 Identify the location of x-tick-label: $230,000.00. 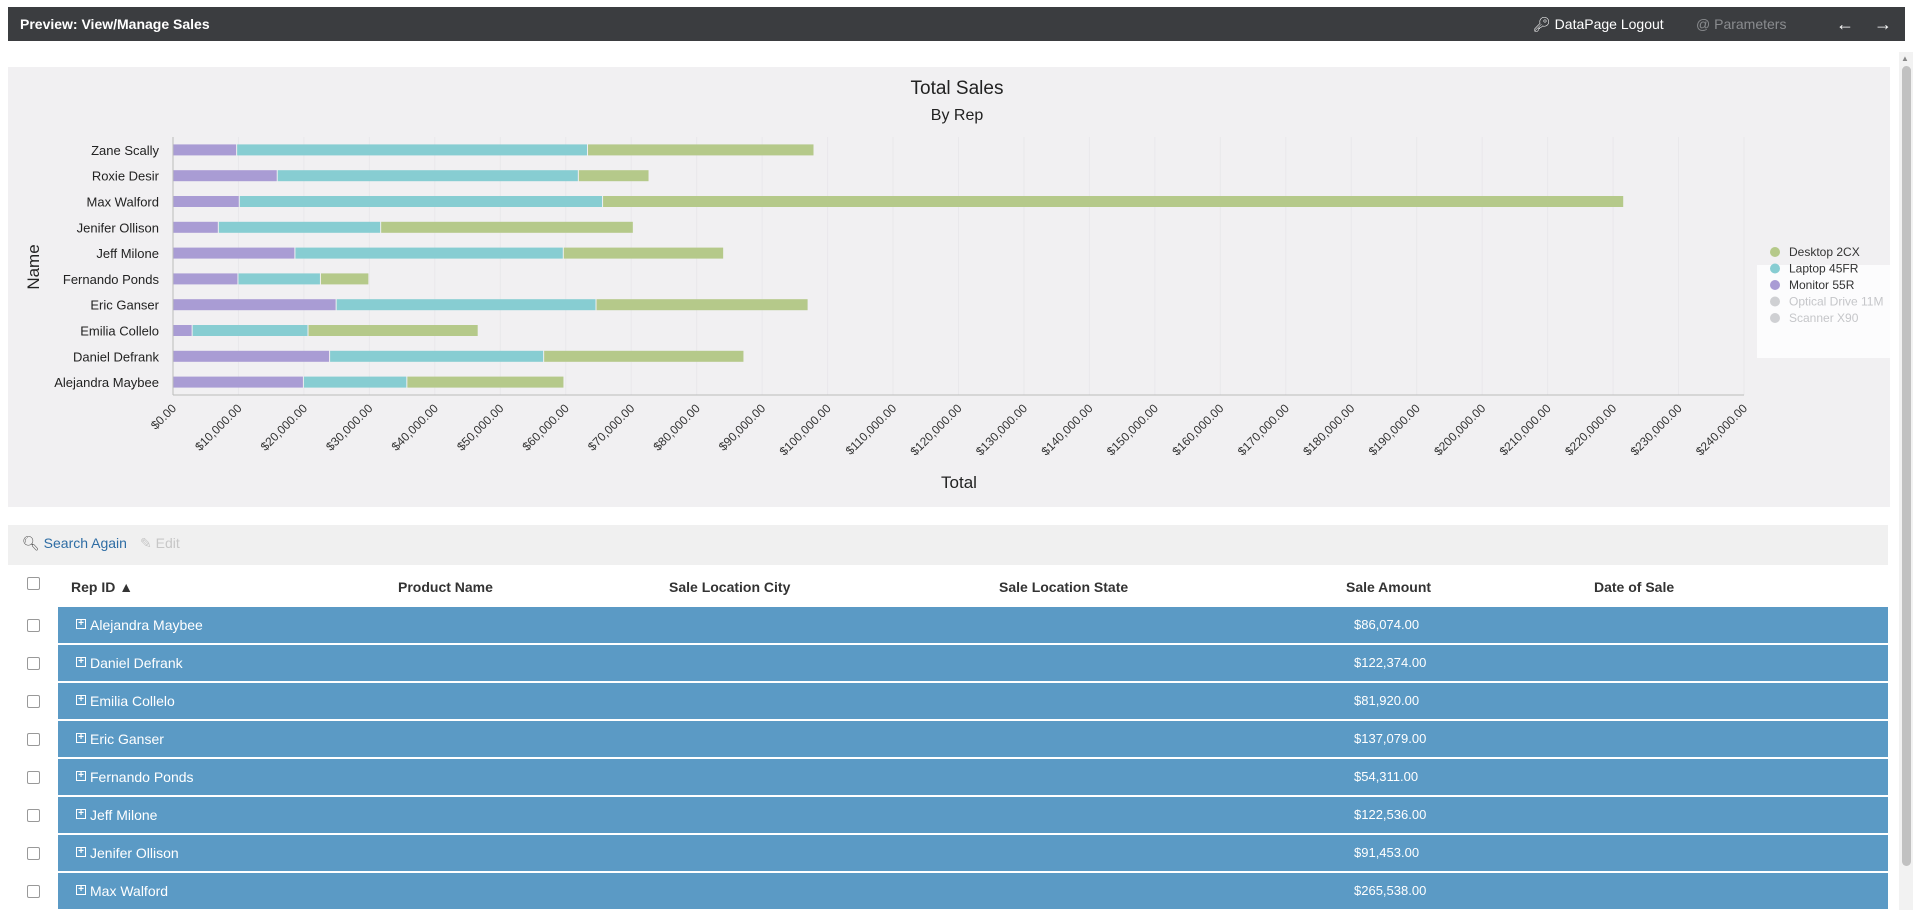
(1656, 429).